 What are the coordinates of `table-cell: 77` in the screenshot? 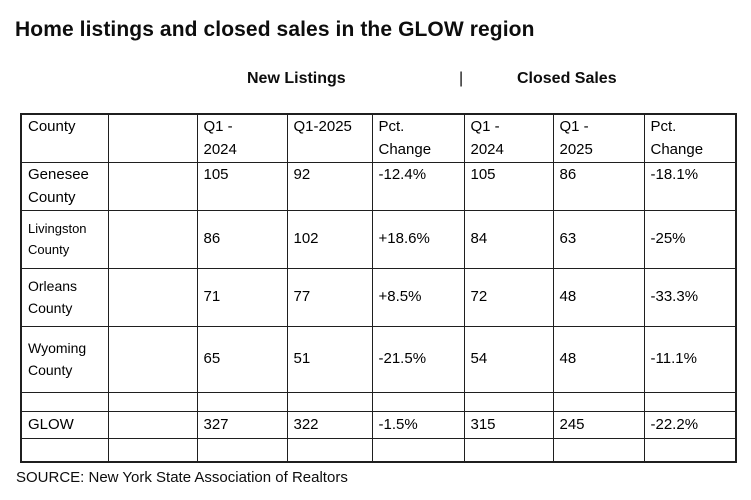 It's located at (329, 297).